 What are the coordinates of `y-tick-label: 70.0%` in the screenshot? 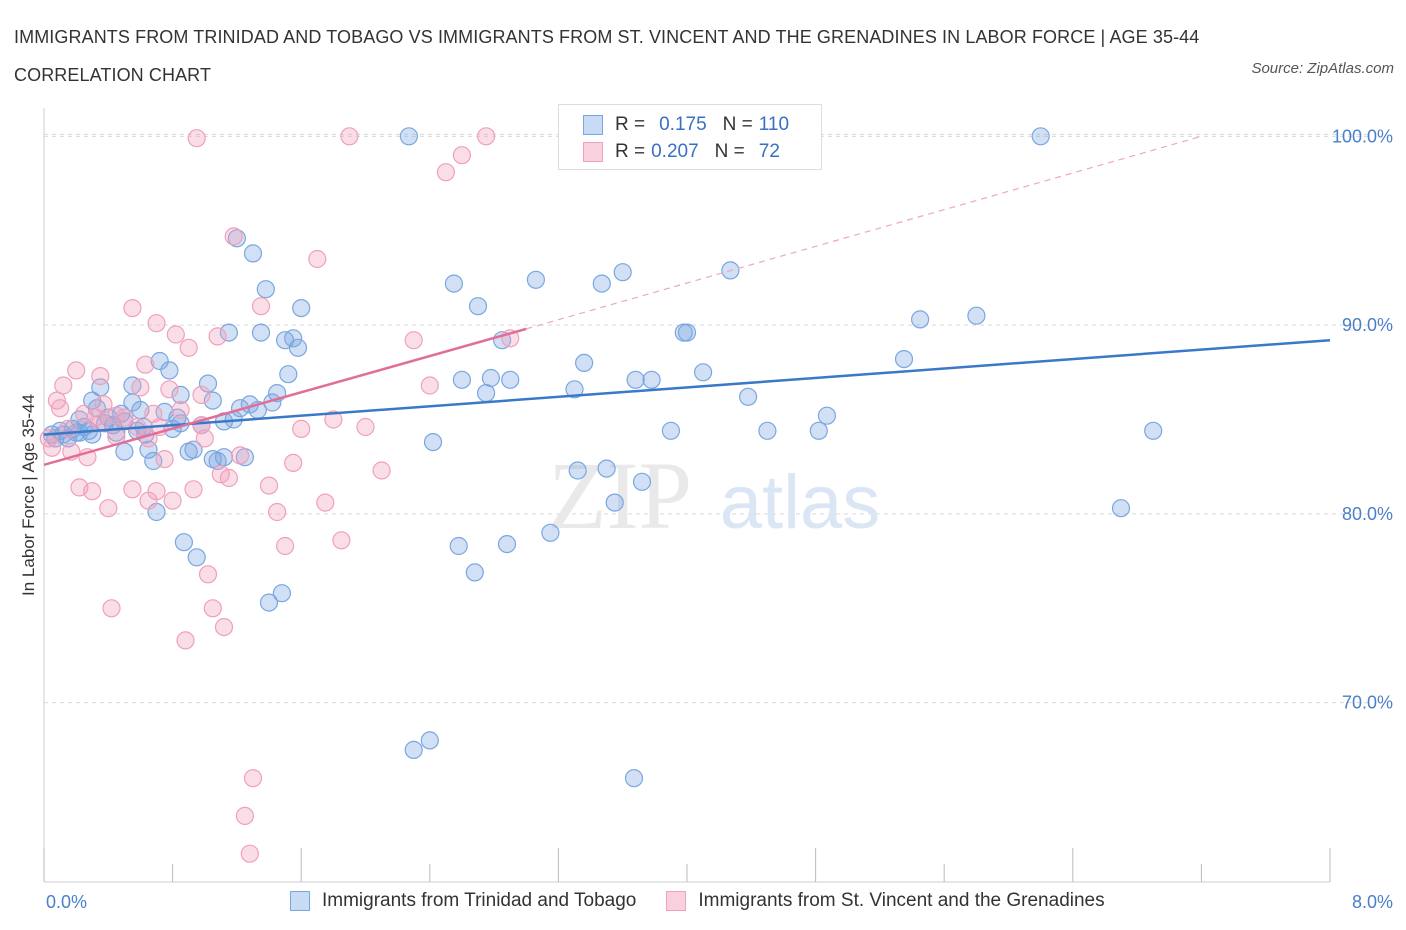 It's located at (1367, 703).